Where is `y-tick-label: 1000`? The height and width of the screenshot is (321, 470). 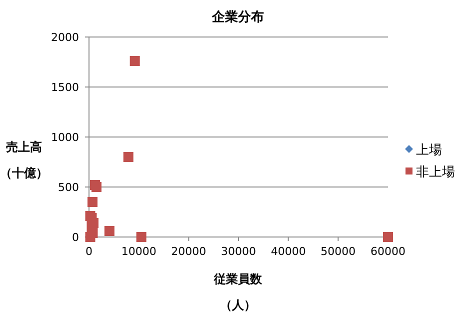
y-tick-label: 1000 is located at coordinates (65, 137).